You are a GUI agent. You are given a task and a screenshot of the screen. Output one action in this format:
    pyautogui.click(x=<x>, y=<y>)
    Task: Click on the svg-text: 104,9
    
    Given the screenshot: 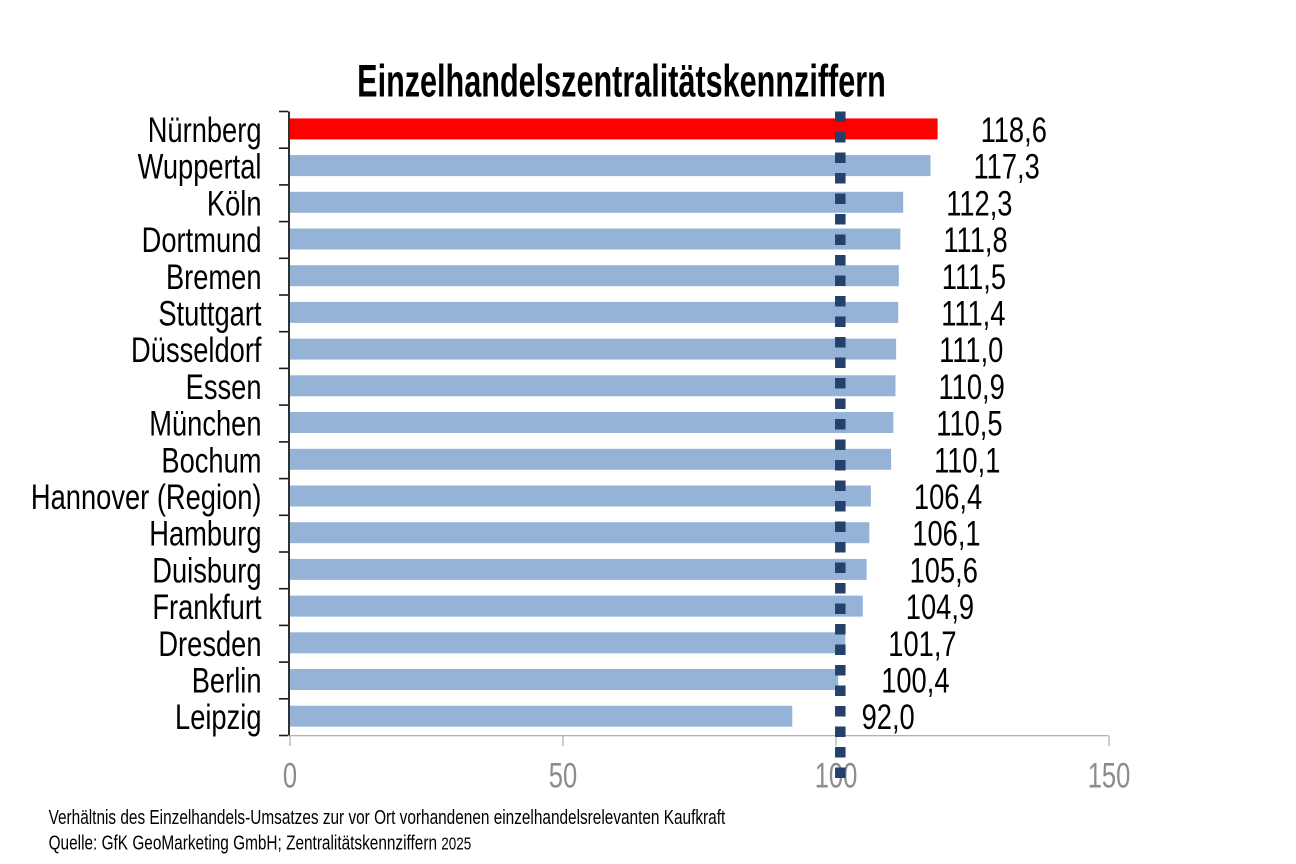 What is the action you would take?
    pyautogui.click(x=940, y=607)
    